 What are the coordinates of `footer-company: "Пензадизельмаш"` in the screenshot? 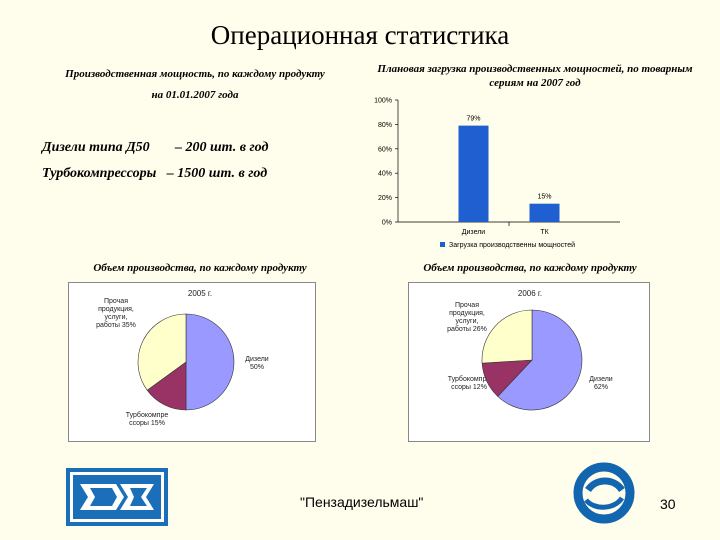 It's located at (362, 502).